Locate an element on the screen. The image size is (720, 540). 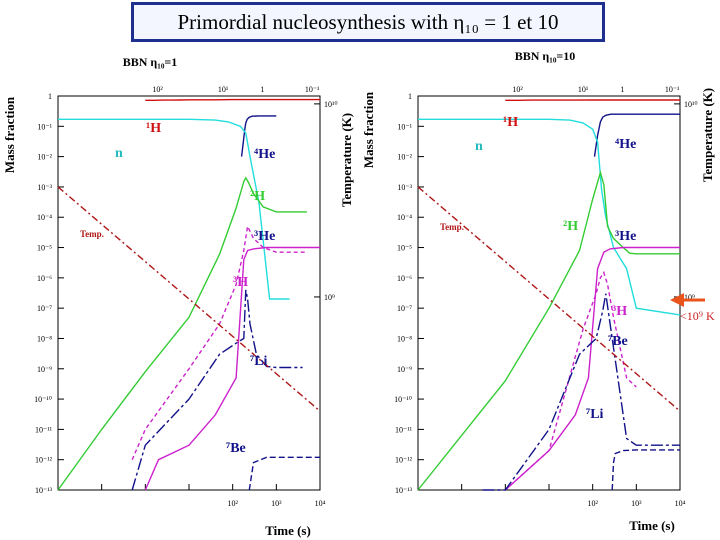
arrow-head is located at coordinates (677, 300).